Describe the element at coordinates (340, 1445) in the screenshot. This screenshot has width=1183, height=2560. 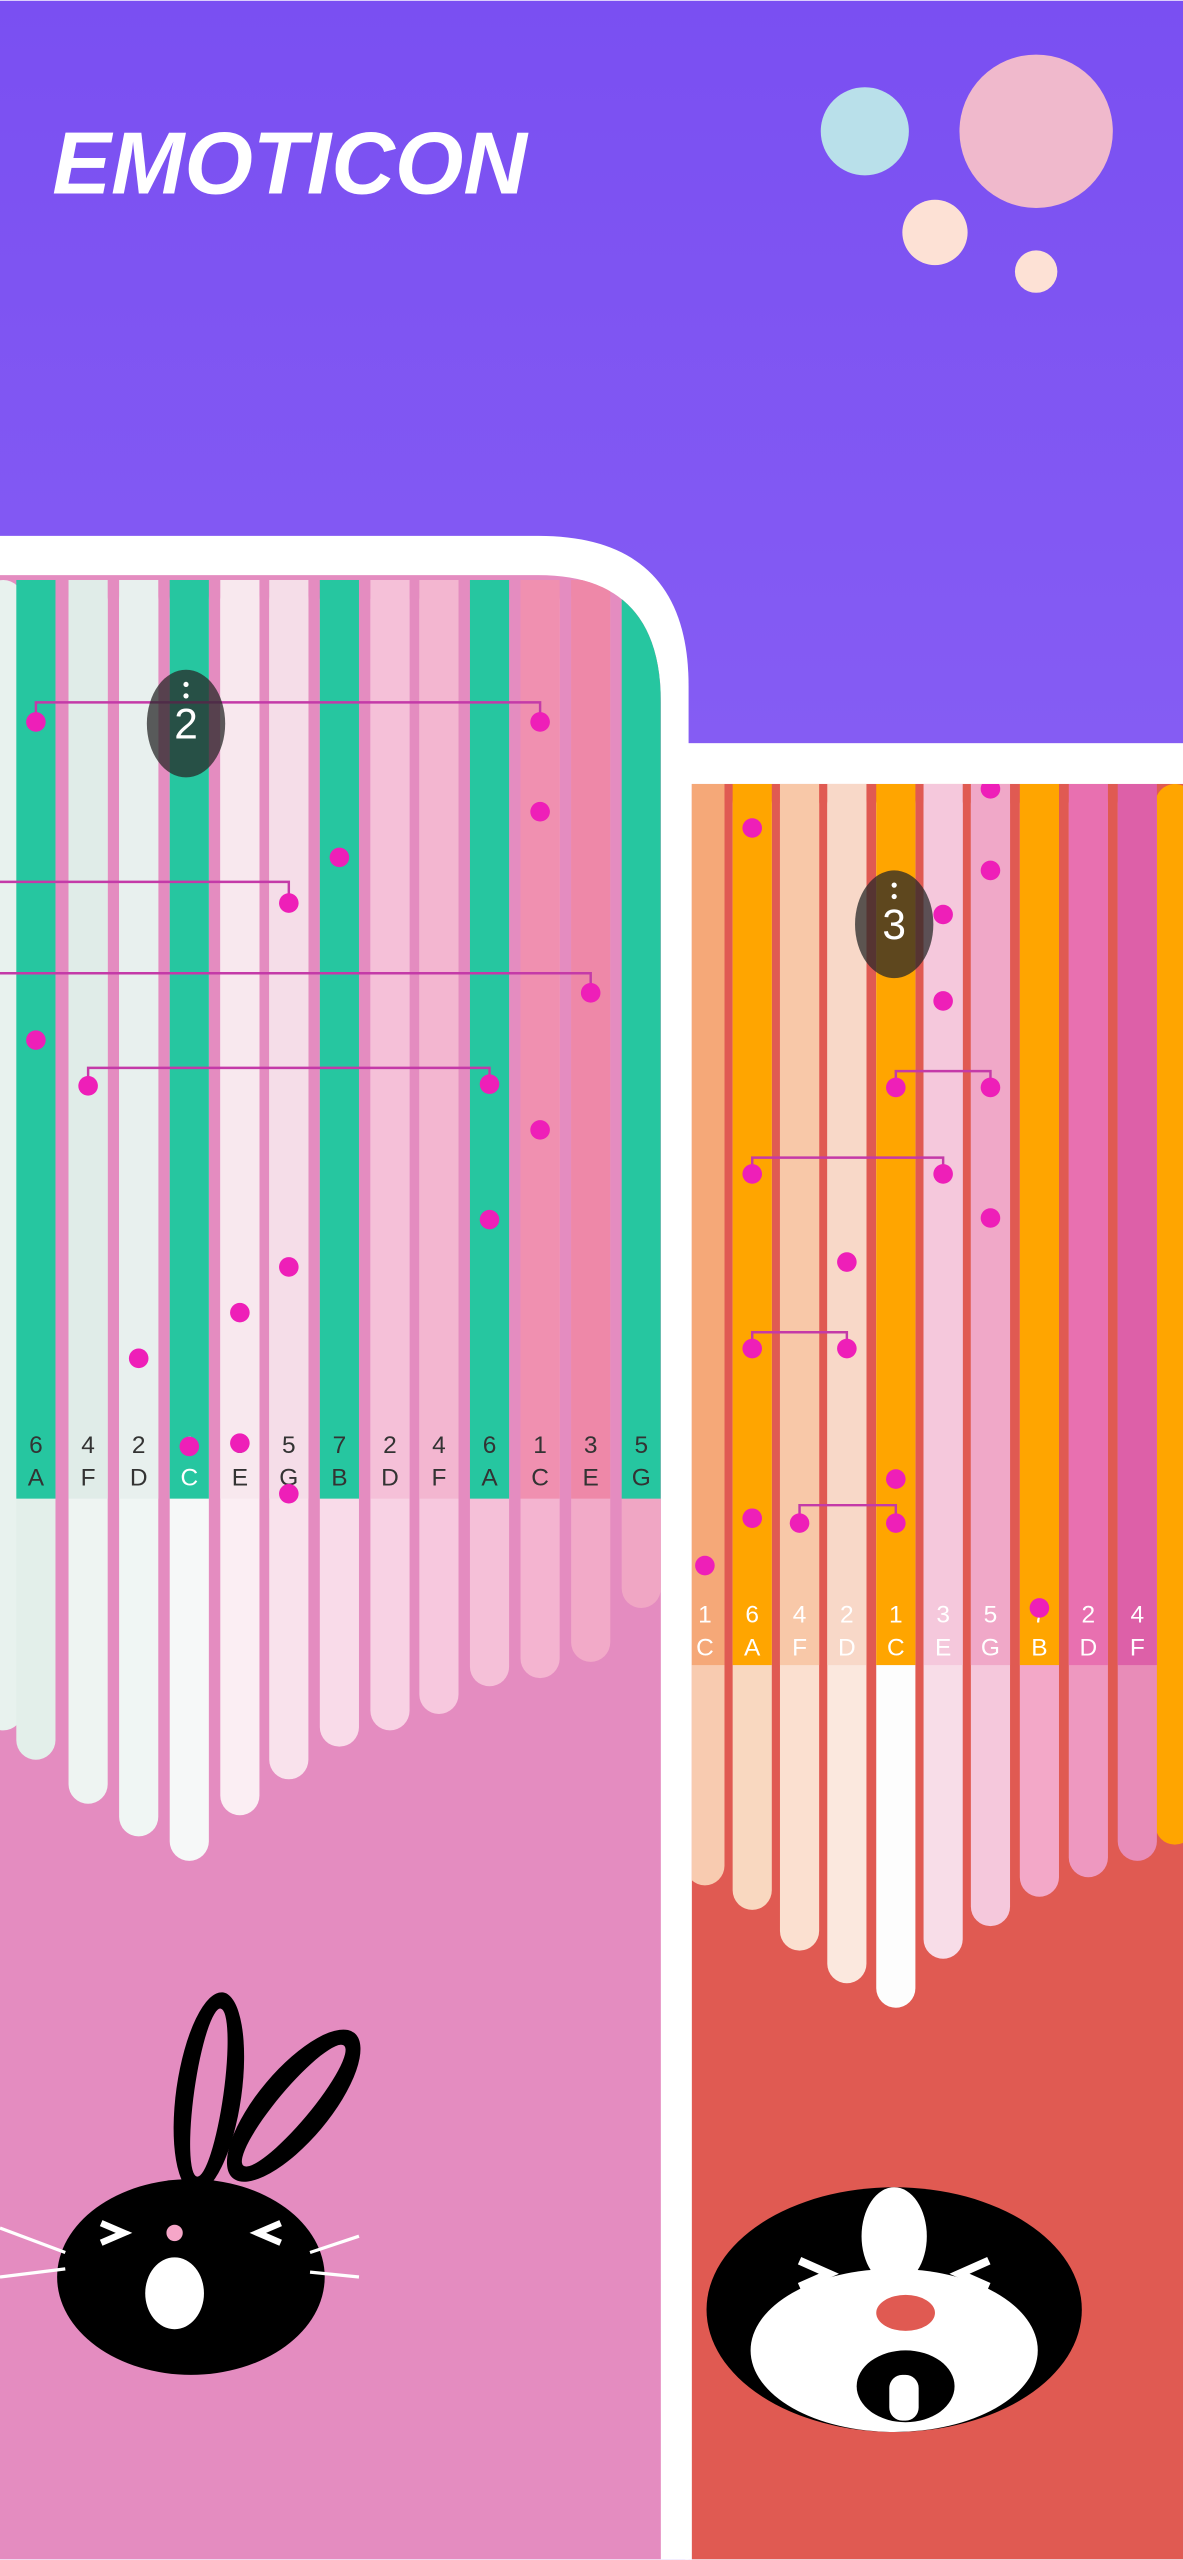
I see `key-number: 7` at that location.